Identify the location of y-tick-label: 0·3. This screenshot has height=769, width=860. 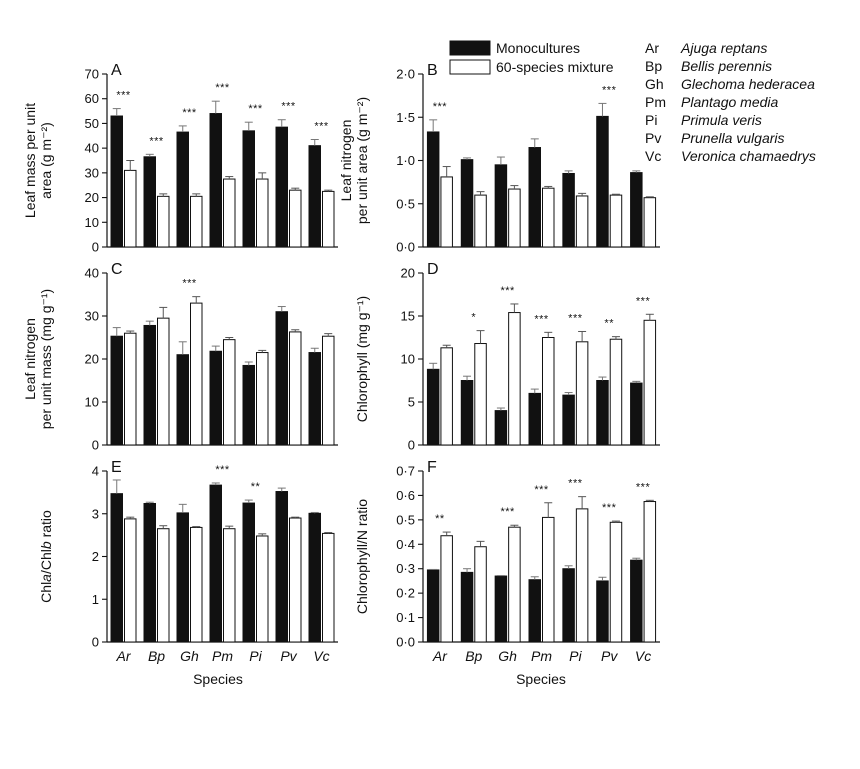
(405, 568).